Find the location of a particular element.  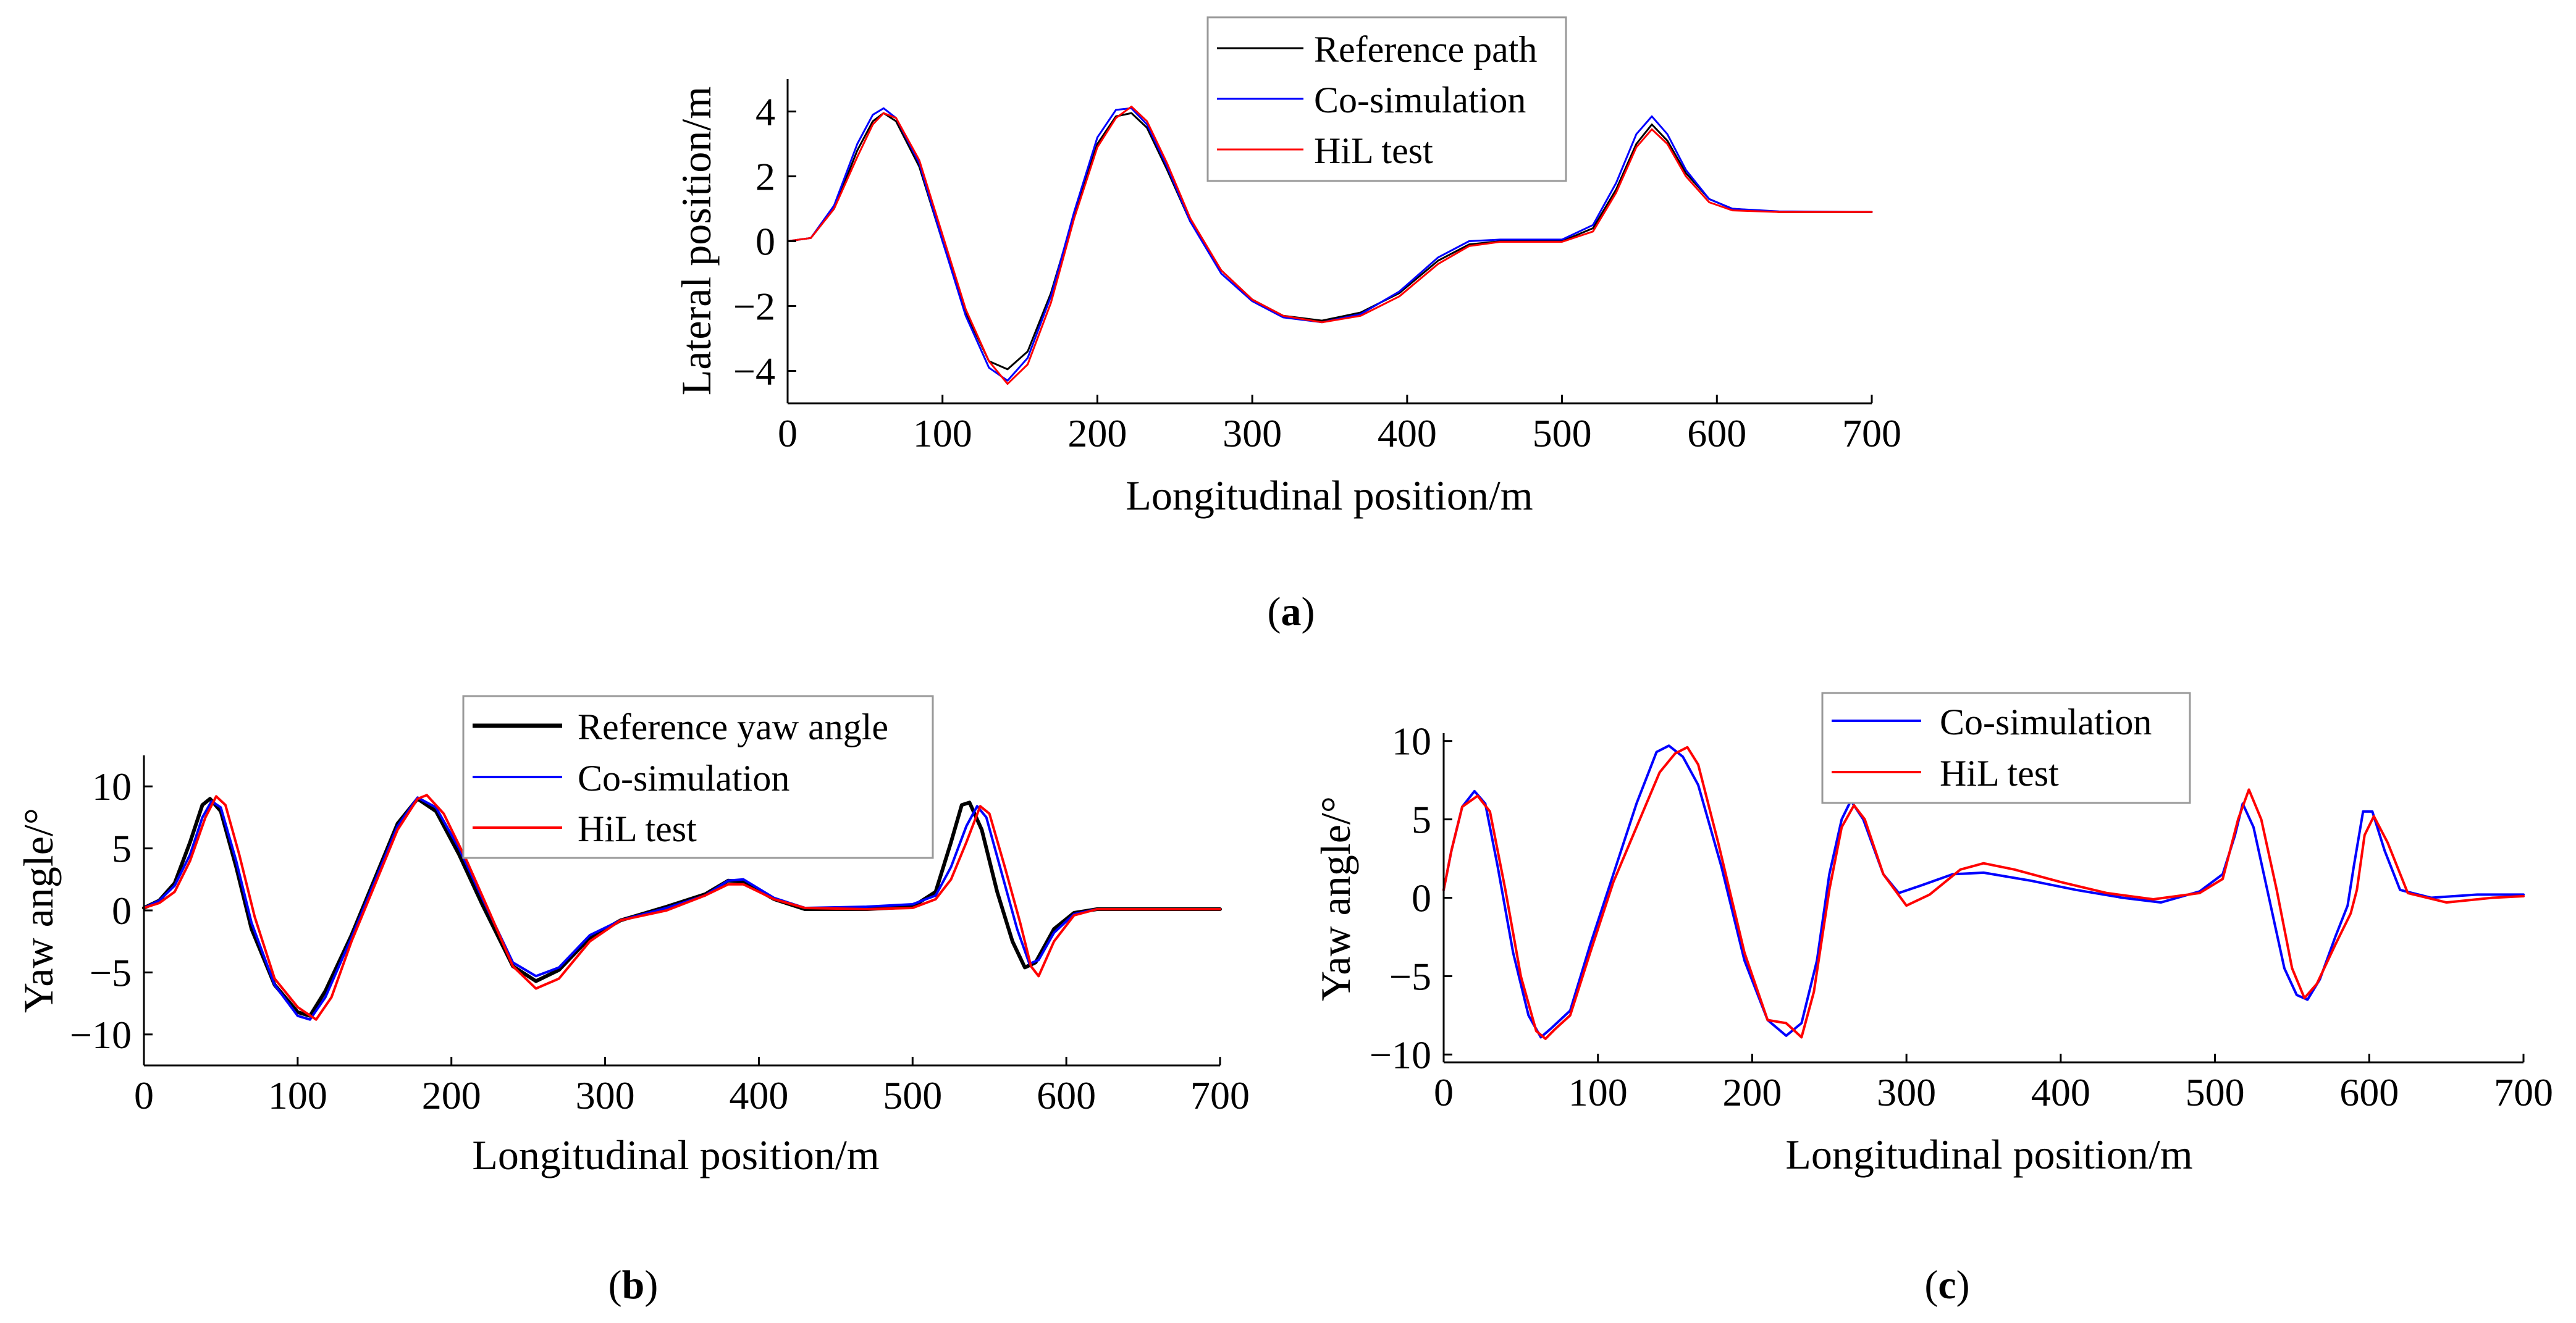

legend-label-b-2: HiL test is located at coordinates (637, 828).